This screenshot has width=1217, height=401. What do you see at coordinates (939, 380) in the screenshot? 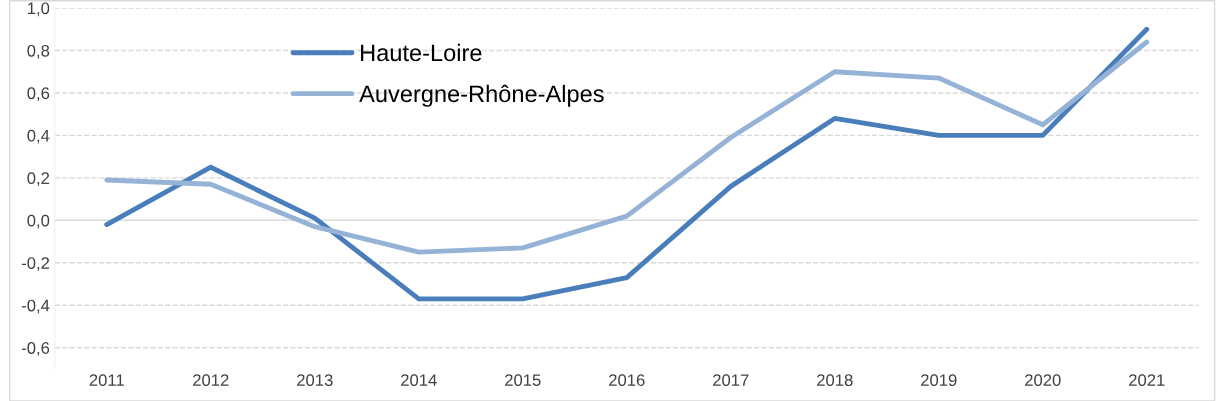
I see `x-tick-label: 2019` at bounding box center [939, 380].